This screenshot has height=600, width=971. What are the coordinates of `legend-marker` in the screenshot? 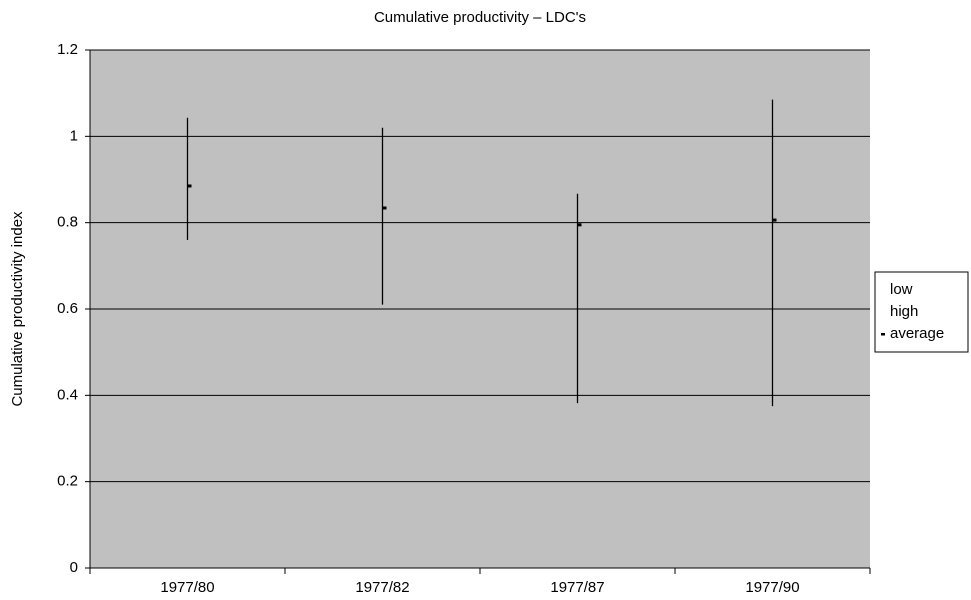 It's located at (883, 334).